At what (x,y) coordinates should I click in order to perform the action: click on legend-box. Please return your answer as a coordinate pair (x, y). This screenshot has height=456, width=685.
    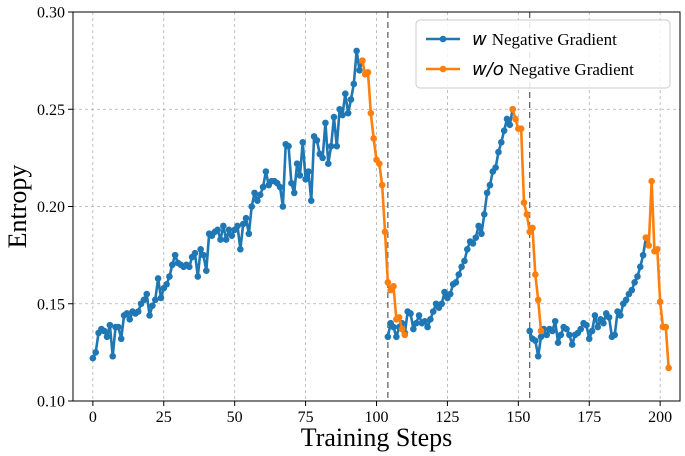
    Looking at the image, I should click on (543, 54).